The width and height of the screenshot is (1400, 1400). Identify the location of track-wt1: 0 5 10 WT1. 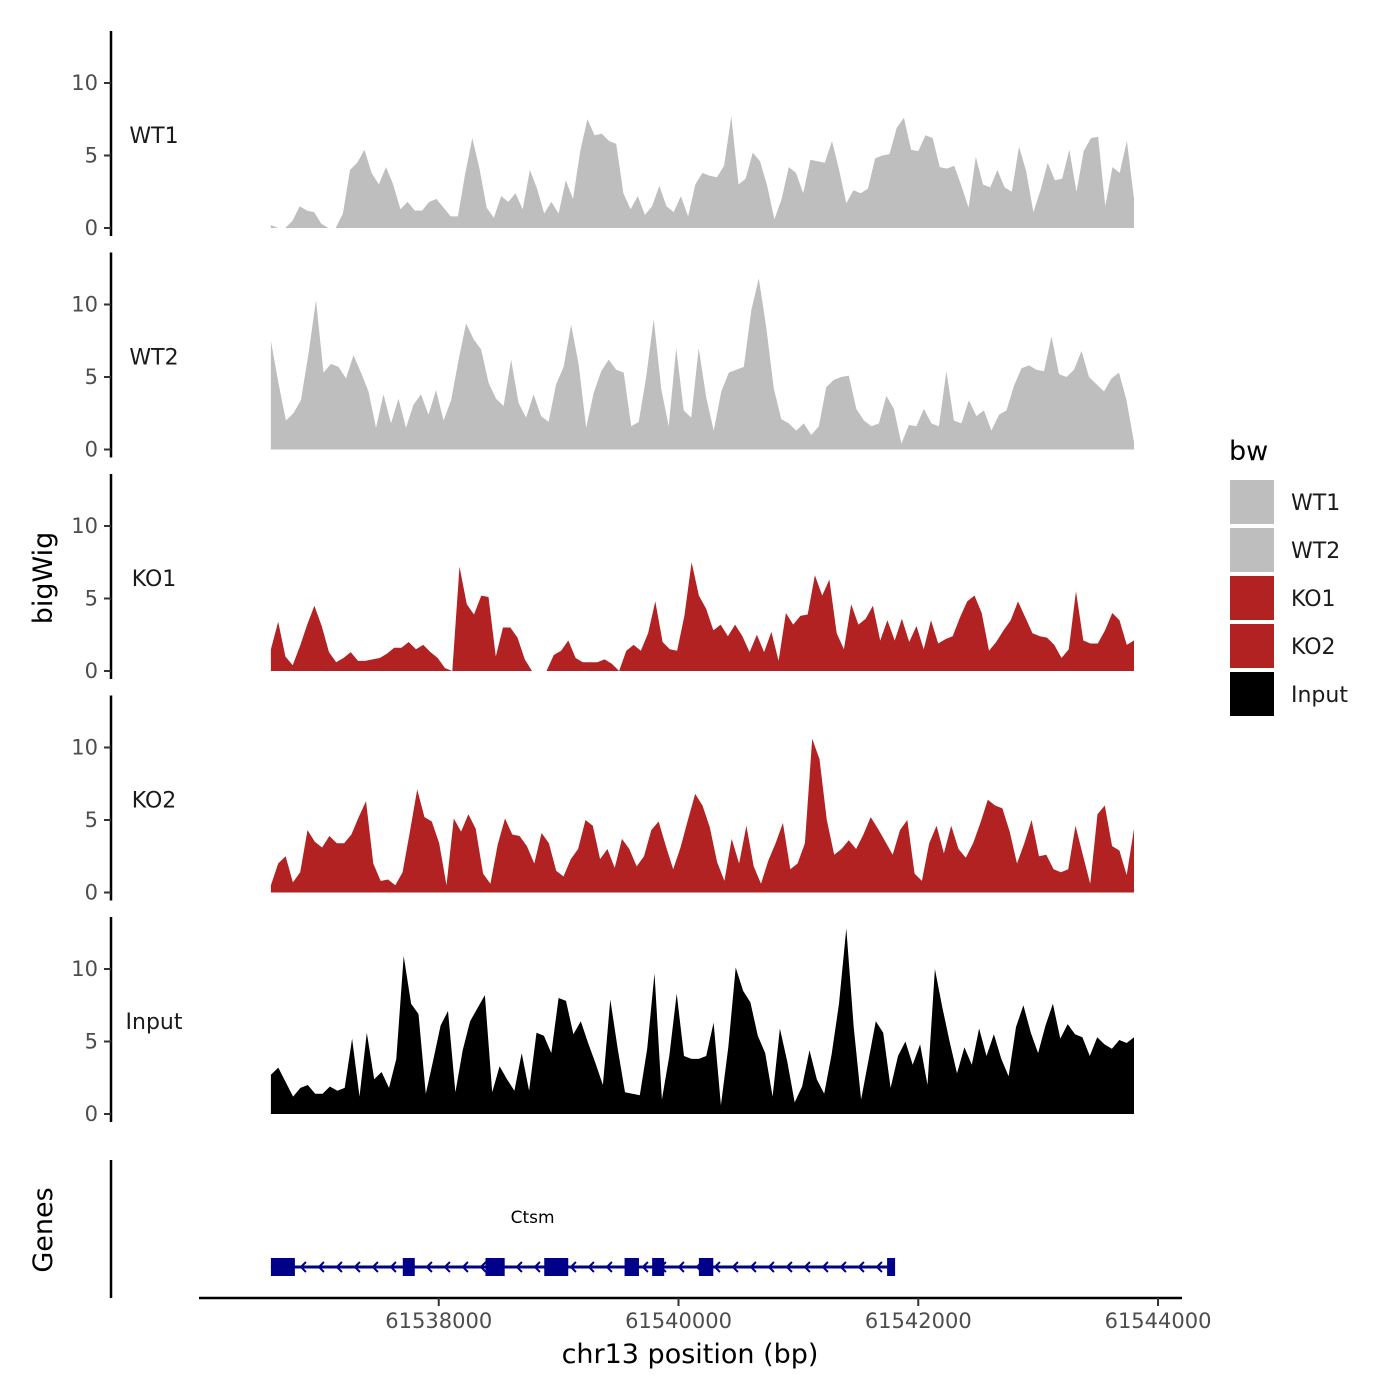
(602, 135).